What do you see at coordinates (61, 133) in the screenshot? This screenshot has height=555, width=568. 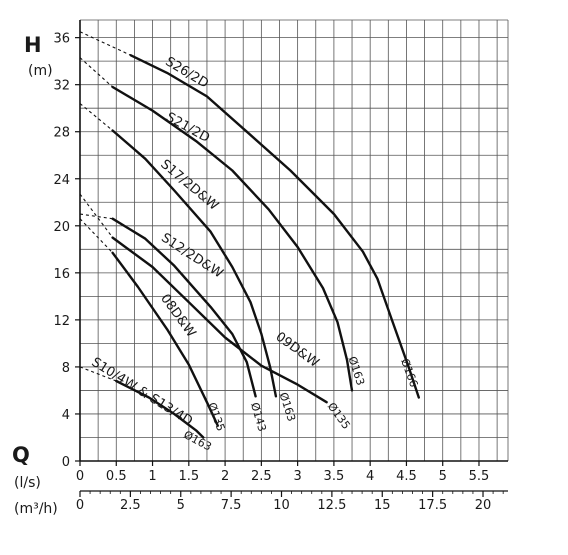 I see `y-tick-label: 28` at bounding box center [61, 133].